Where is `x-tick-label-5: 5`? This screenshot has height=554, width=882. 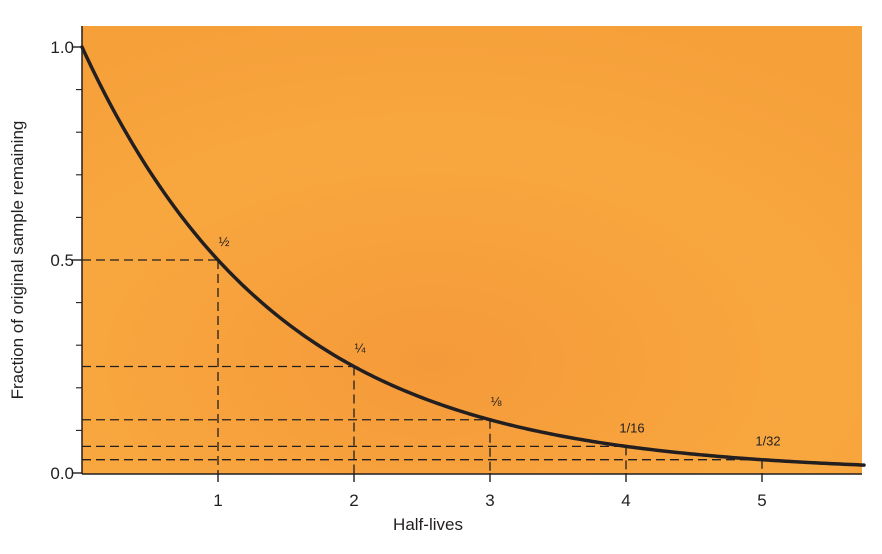 x-tick-label-5: 5 is located at coordinates (761, 500).